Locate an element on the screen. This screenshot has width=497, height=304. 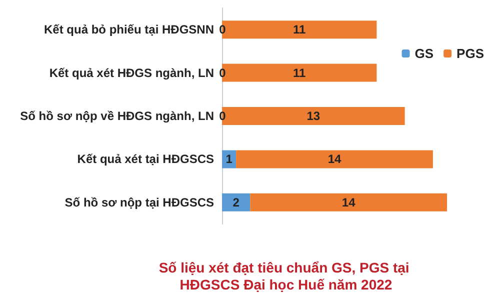
y-tick-label: Kết quả xét HĐGS ngành, LN is located at coordinates (131, 73).